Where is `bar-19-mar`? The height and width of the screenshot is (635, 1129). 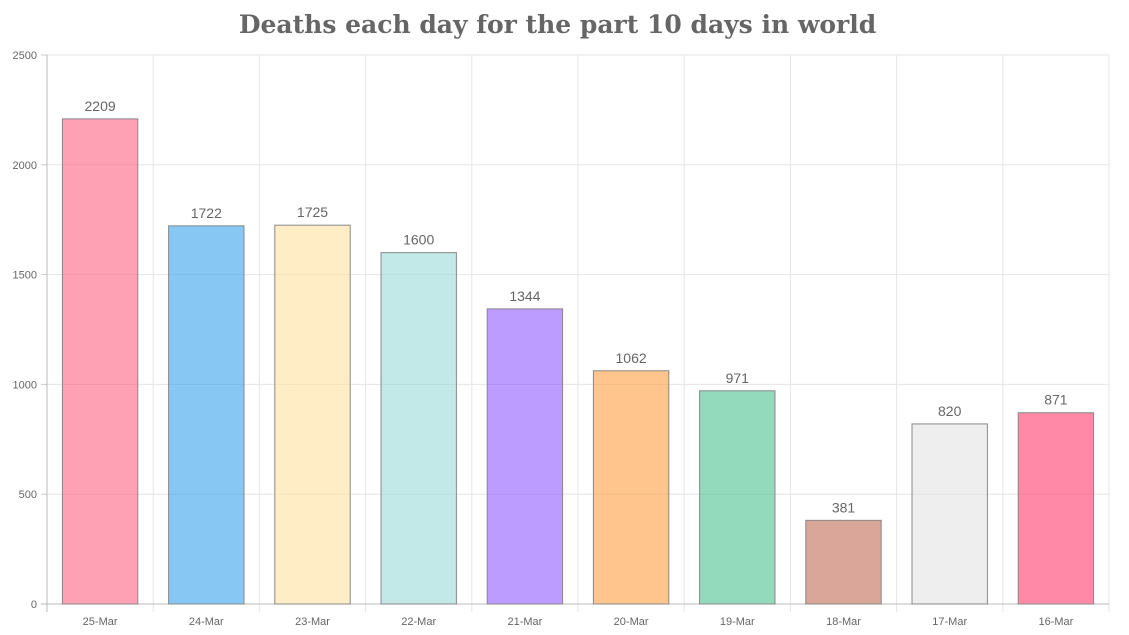 bar-19-mar is located at coordinates (737, 497).